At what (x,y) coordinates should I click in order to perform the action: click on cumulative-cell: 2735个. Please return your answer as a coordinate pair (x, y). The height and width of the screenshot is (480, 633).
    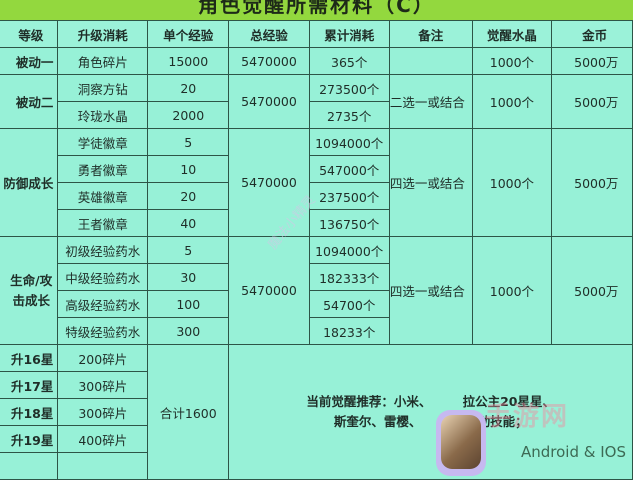
    Looking at the image, I should click on (349, 115).